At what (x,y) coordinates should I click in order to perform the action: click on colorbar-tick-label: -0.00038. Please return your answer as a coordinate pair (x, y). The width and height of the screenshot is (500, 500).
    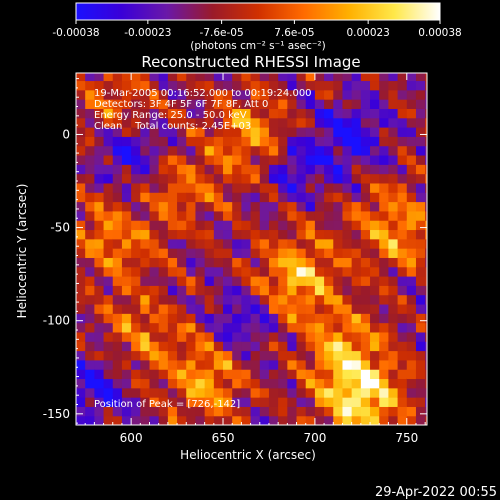
    Looking at the image, I should click on (75, 33).